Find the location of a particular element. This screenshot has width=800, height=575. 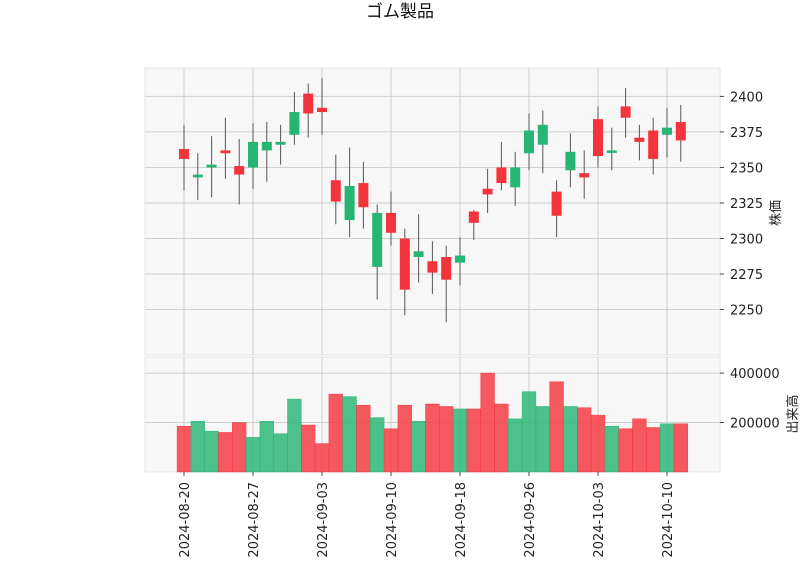

price-tick-label: 2375 is located at coordinates (746, 133).